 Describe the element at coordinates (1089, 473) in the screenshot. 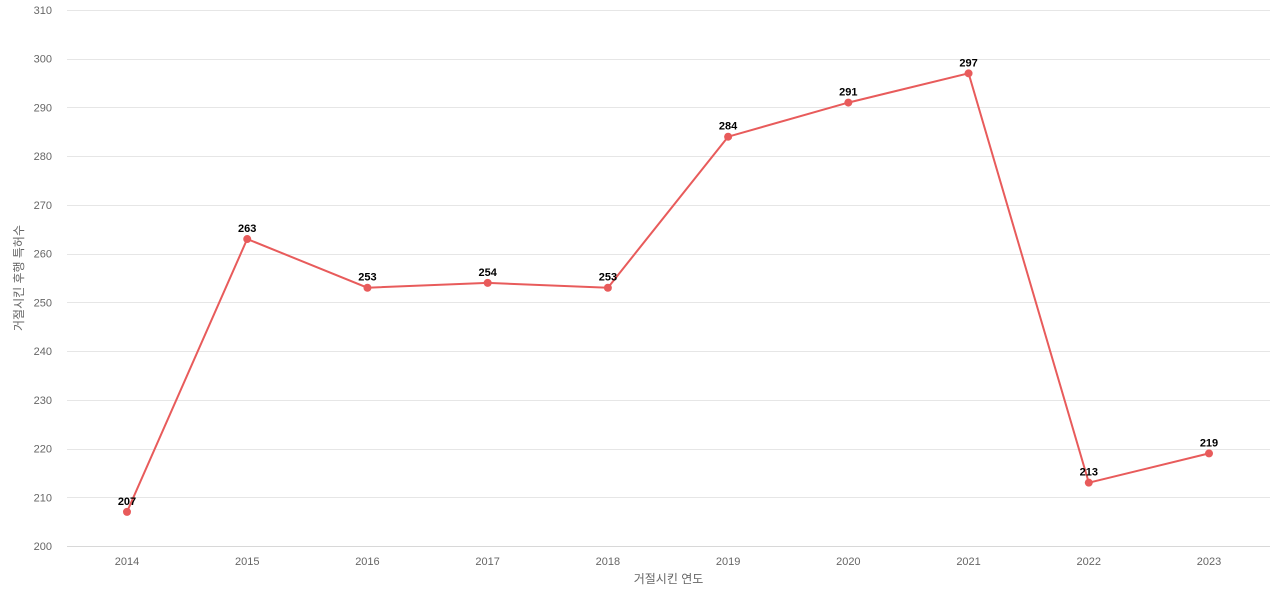

I see `data-label: 213` at that location.